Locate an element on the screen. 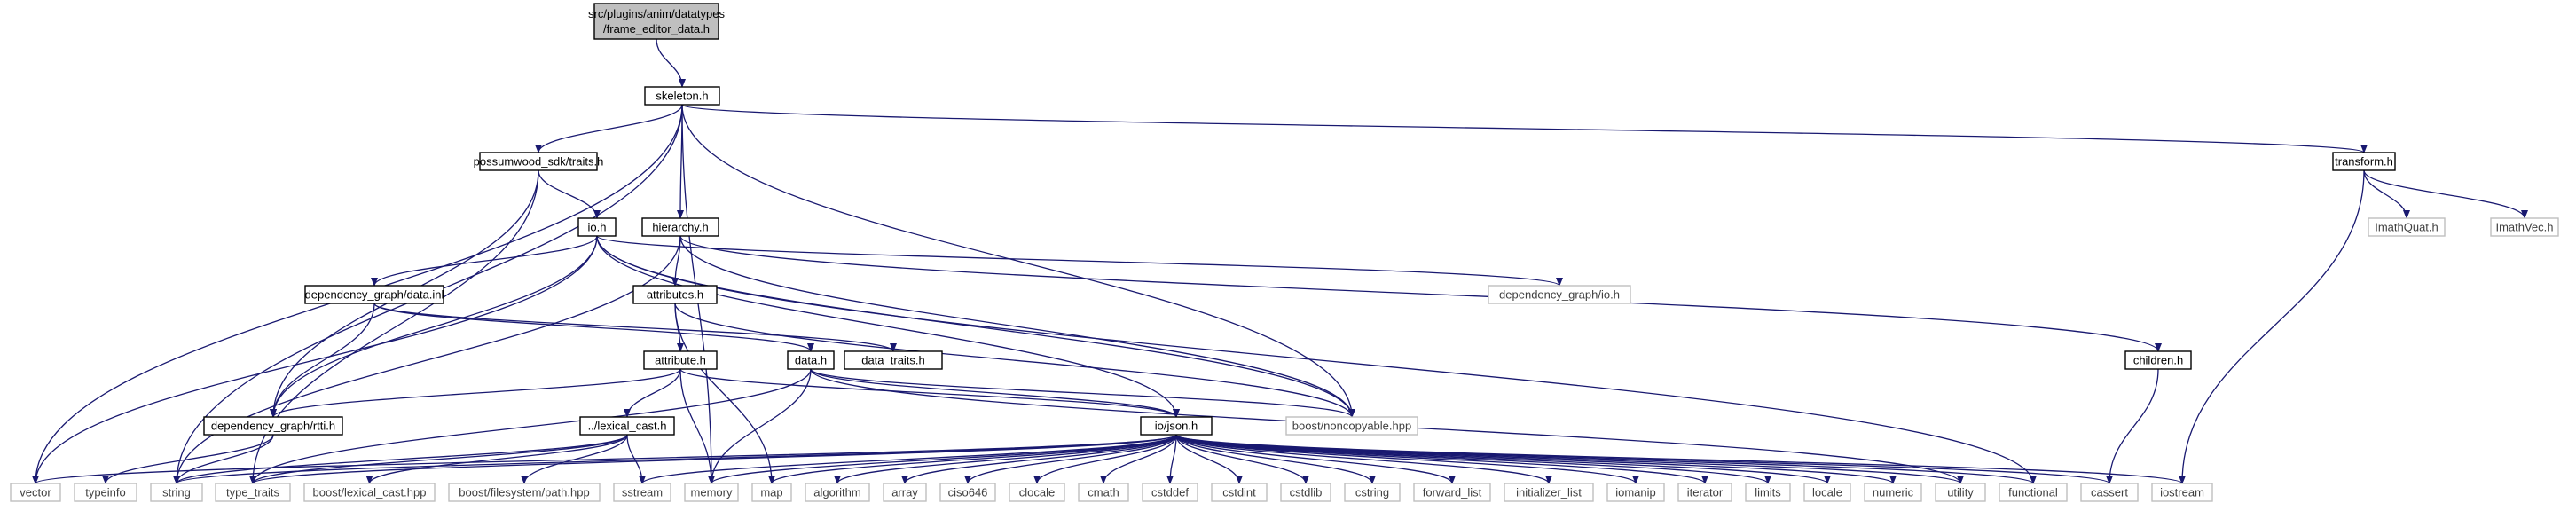  node-cstring-box is located at coordinates (1372, 492).